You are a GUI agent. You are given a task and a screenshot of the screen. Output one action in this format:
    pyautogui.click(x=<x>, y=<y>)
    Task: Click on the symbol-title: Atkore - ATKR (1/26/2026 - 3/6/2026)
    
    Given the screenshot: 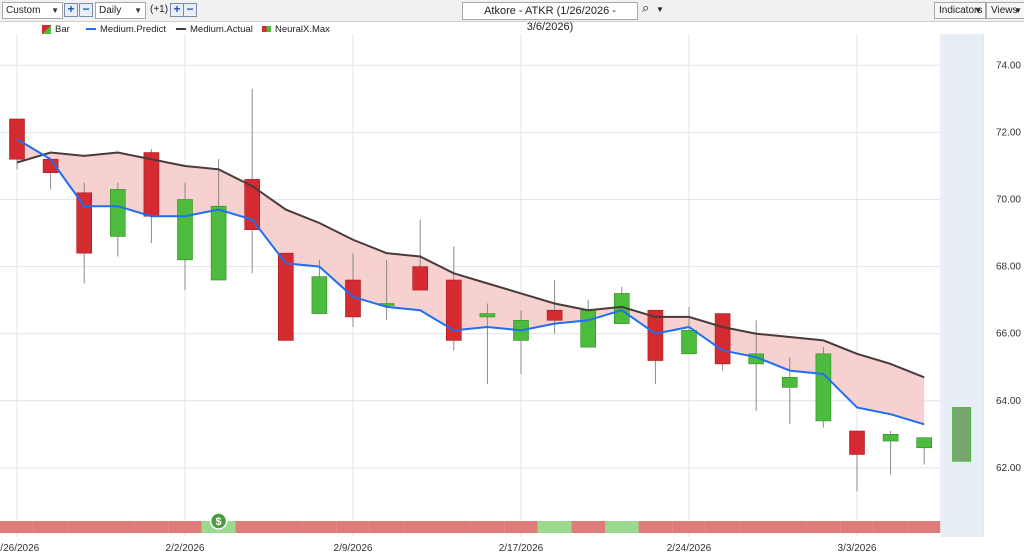 What is the action you would take?
    pyautogui.click(x=550, y=17)
    